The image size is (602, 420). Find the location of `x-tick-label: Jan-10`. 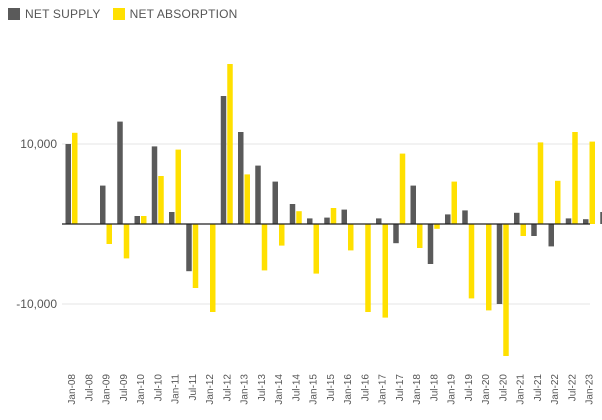

x-tick-label: Jan-10 is located at coordinates (141, 389).